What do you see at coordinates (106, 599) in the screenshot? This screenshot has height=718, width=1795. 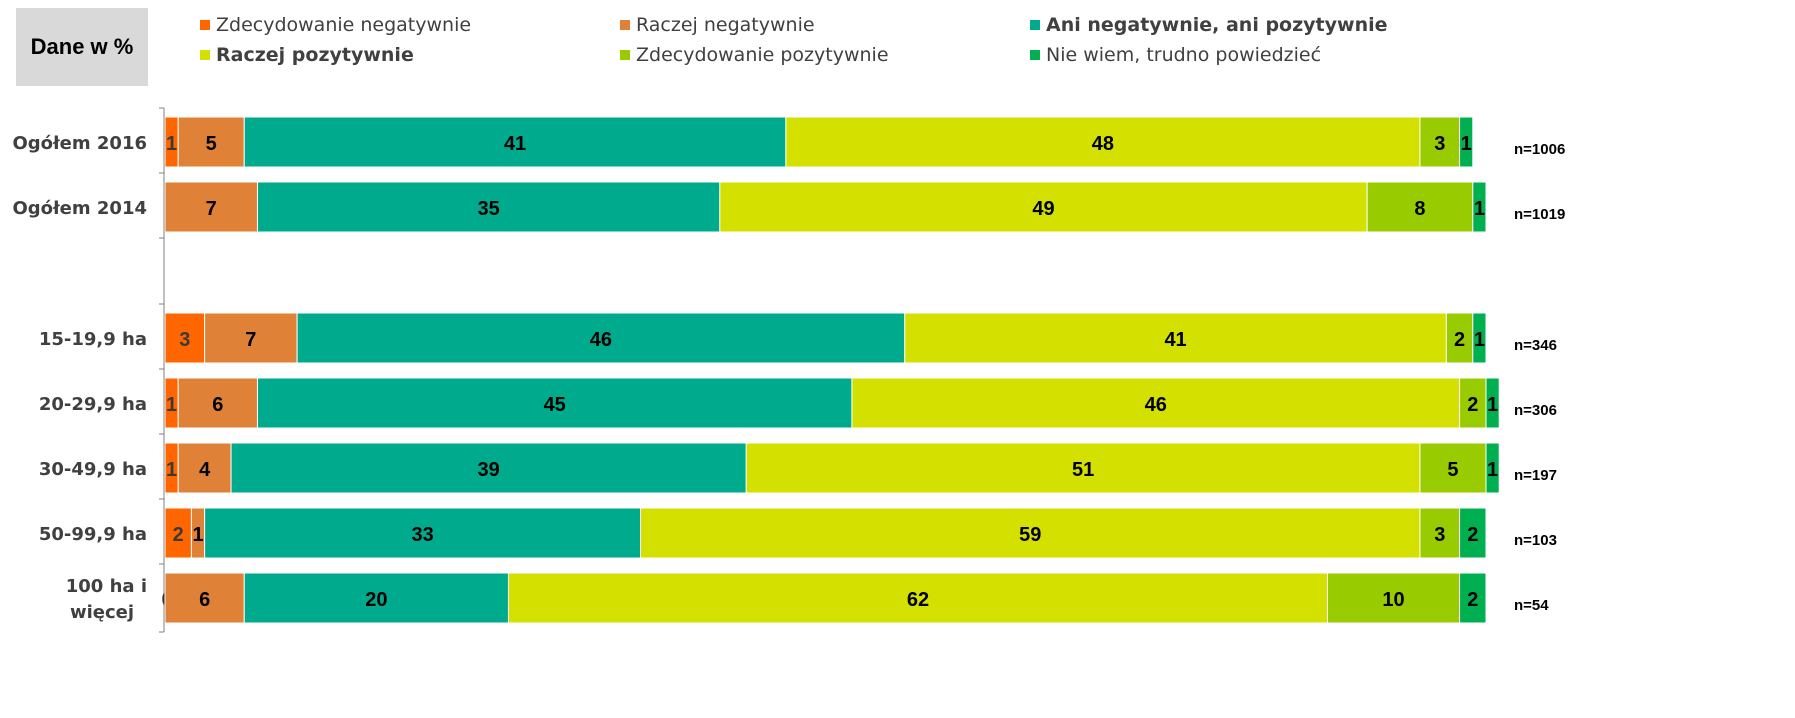 I see `category-label: 100 ha i więcej` at bounding box center [106, 599].